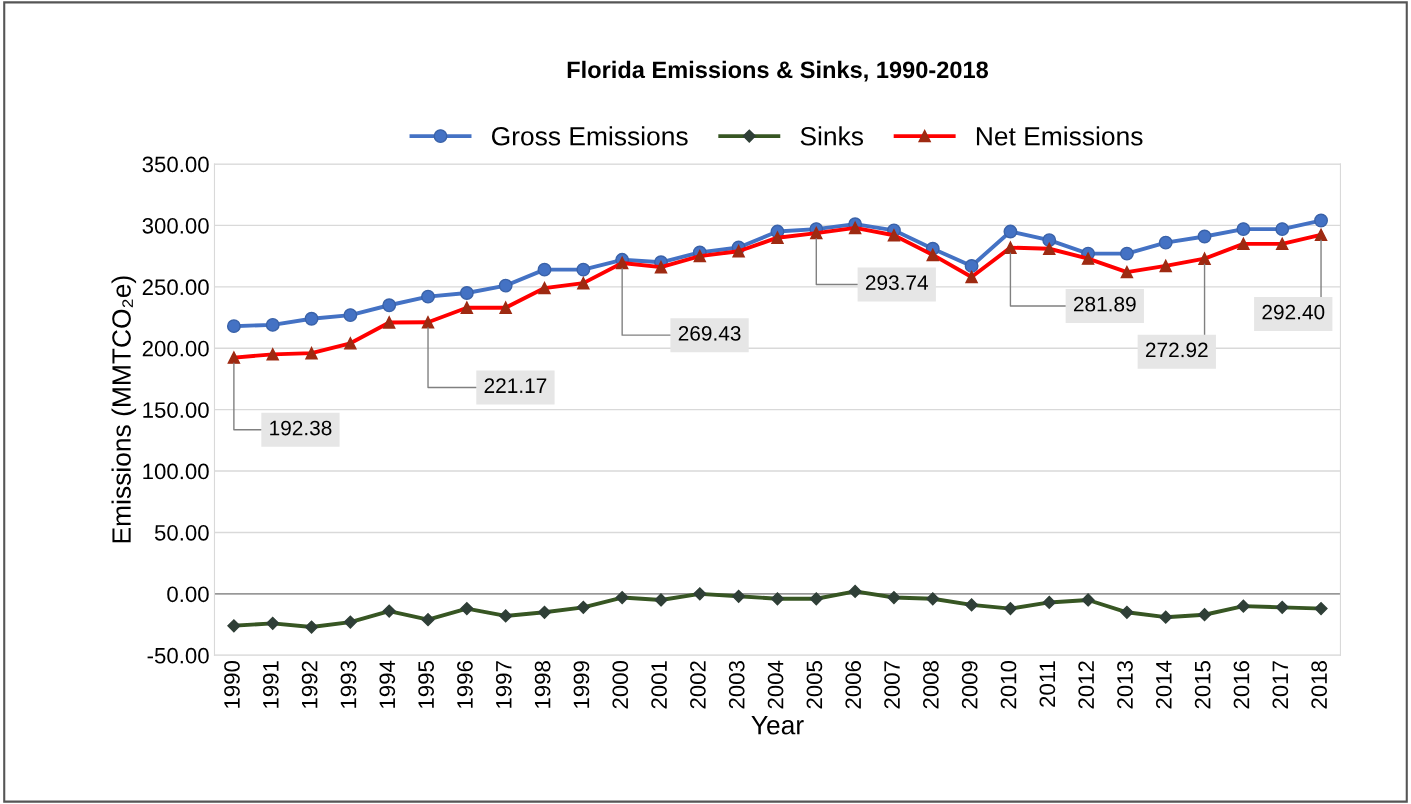 The image size is (1411, 804). Describe the element at coordinates (1163, 684) in the screenshot. I see `x-tick-label: 2014` at that location.